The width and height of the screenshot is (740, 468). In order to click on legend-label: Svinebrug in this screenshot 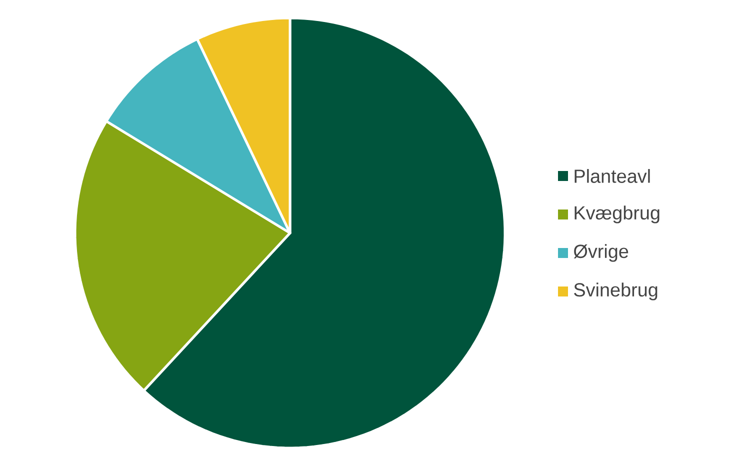, I will do `click(616, 291)`.